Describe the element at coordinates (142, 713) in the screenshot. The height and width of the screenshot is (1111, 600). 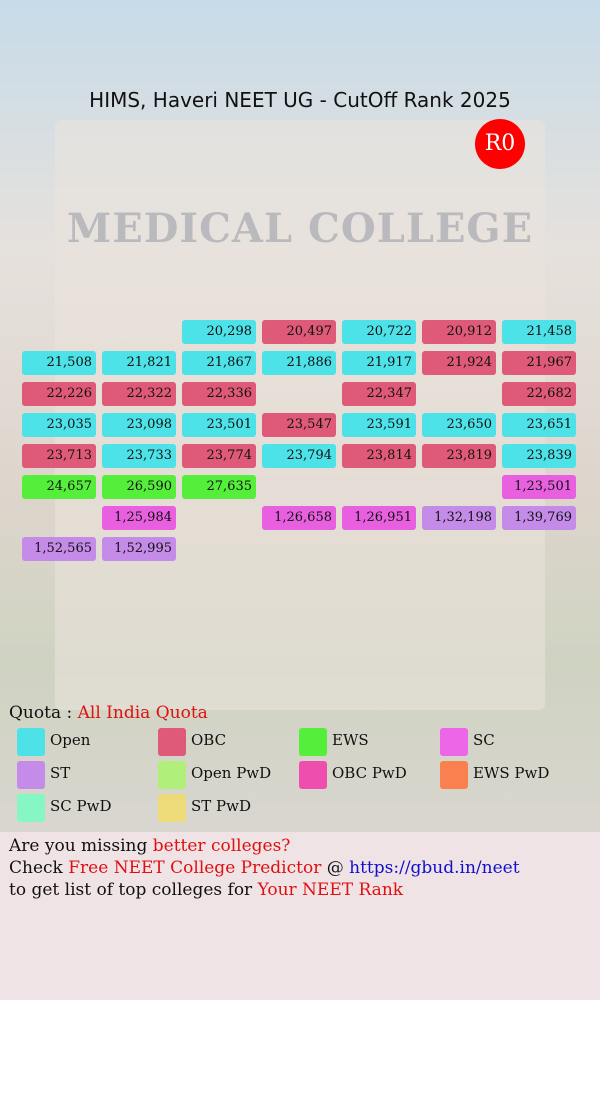
I see `quota-value: All India Quota` at that location.